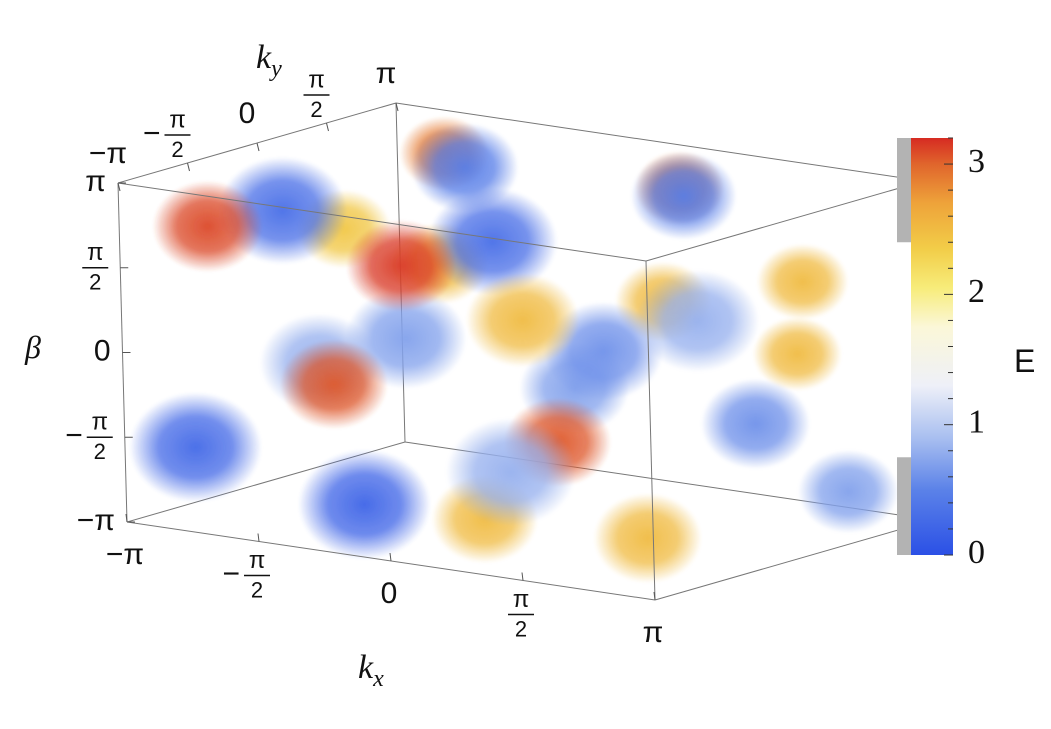  What do you see at coordinates (366, 667) in the screenshot?
I see `x-axis-label-main: k` at bounding box center [366, 667].